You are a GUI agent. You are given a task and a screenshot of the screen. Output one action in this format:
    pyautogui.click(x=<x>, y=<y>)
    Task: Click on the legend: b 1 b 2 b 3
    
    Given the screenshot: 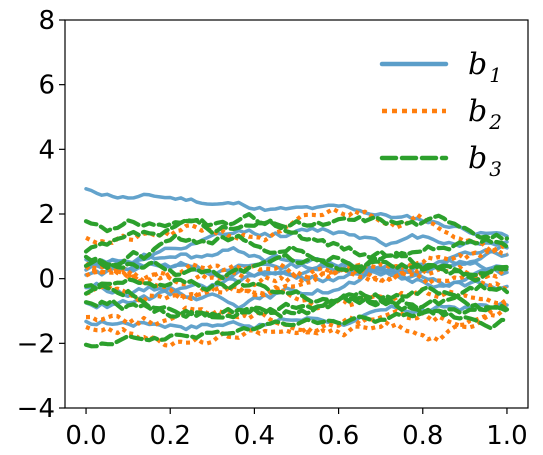 What is the action you would take?
    pyautogui.click(x=440, y=114)
    